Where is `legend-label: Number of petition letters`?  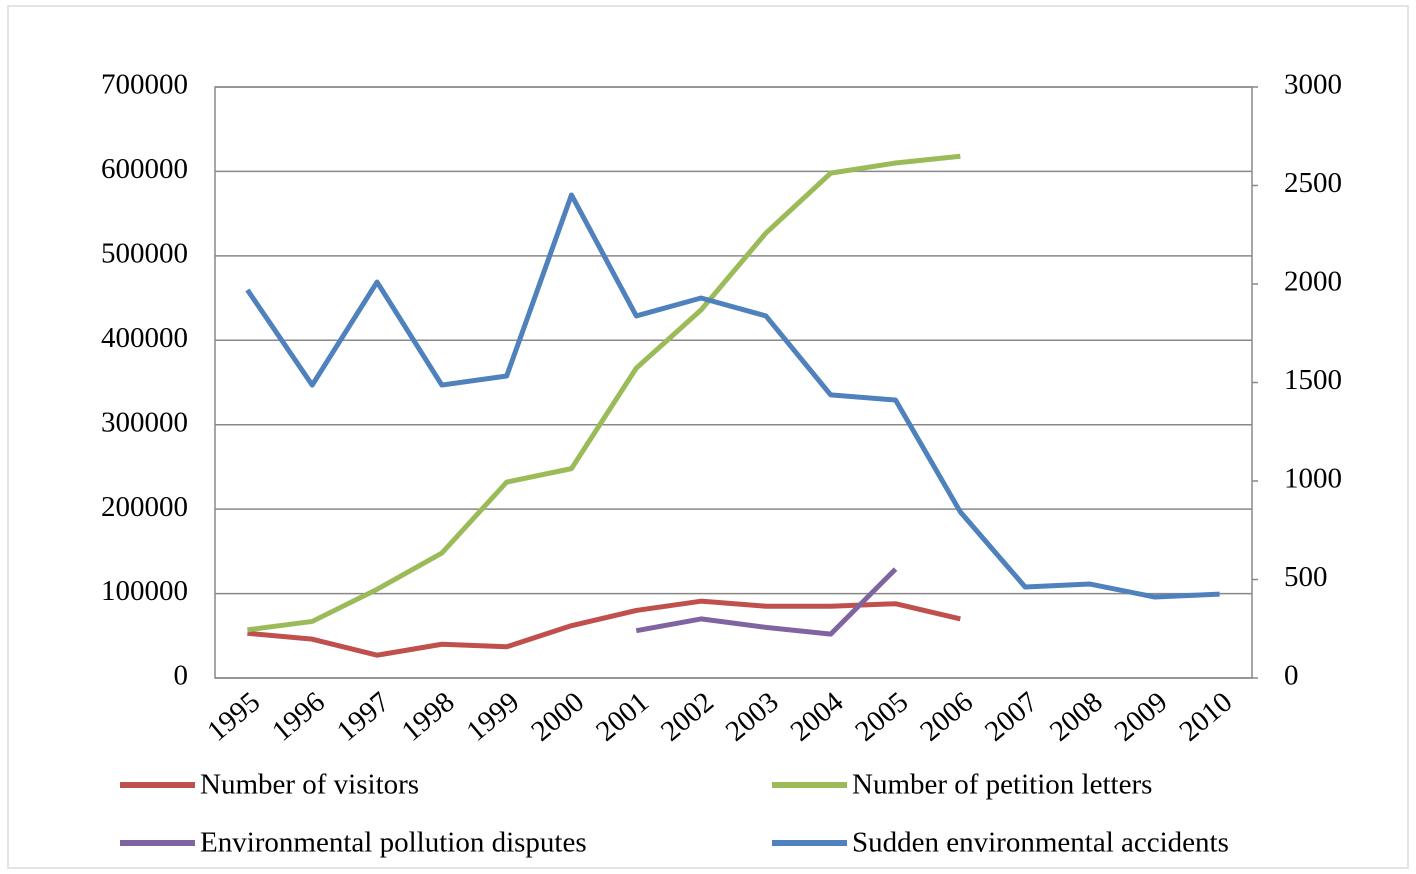 legend-label: Number of petition letters is located at coordinates (1002, 785).